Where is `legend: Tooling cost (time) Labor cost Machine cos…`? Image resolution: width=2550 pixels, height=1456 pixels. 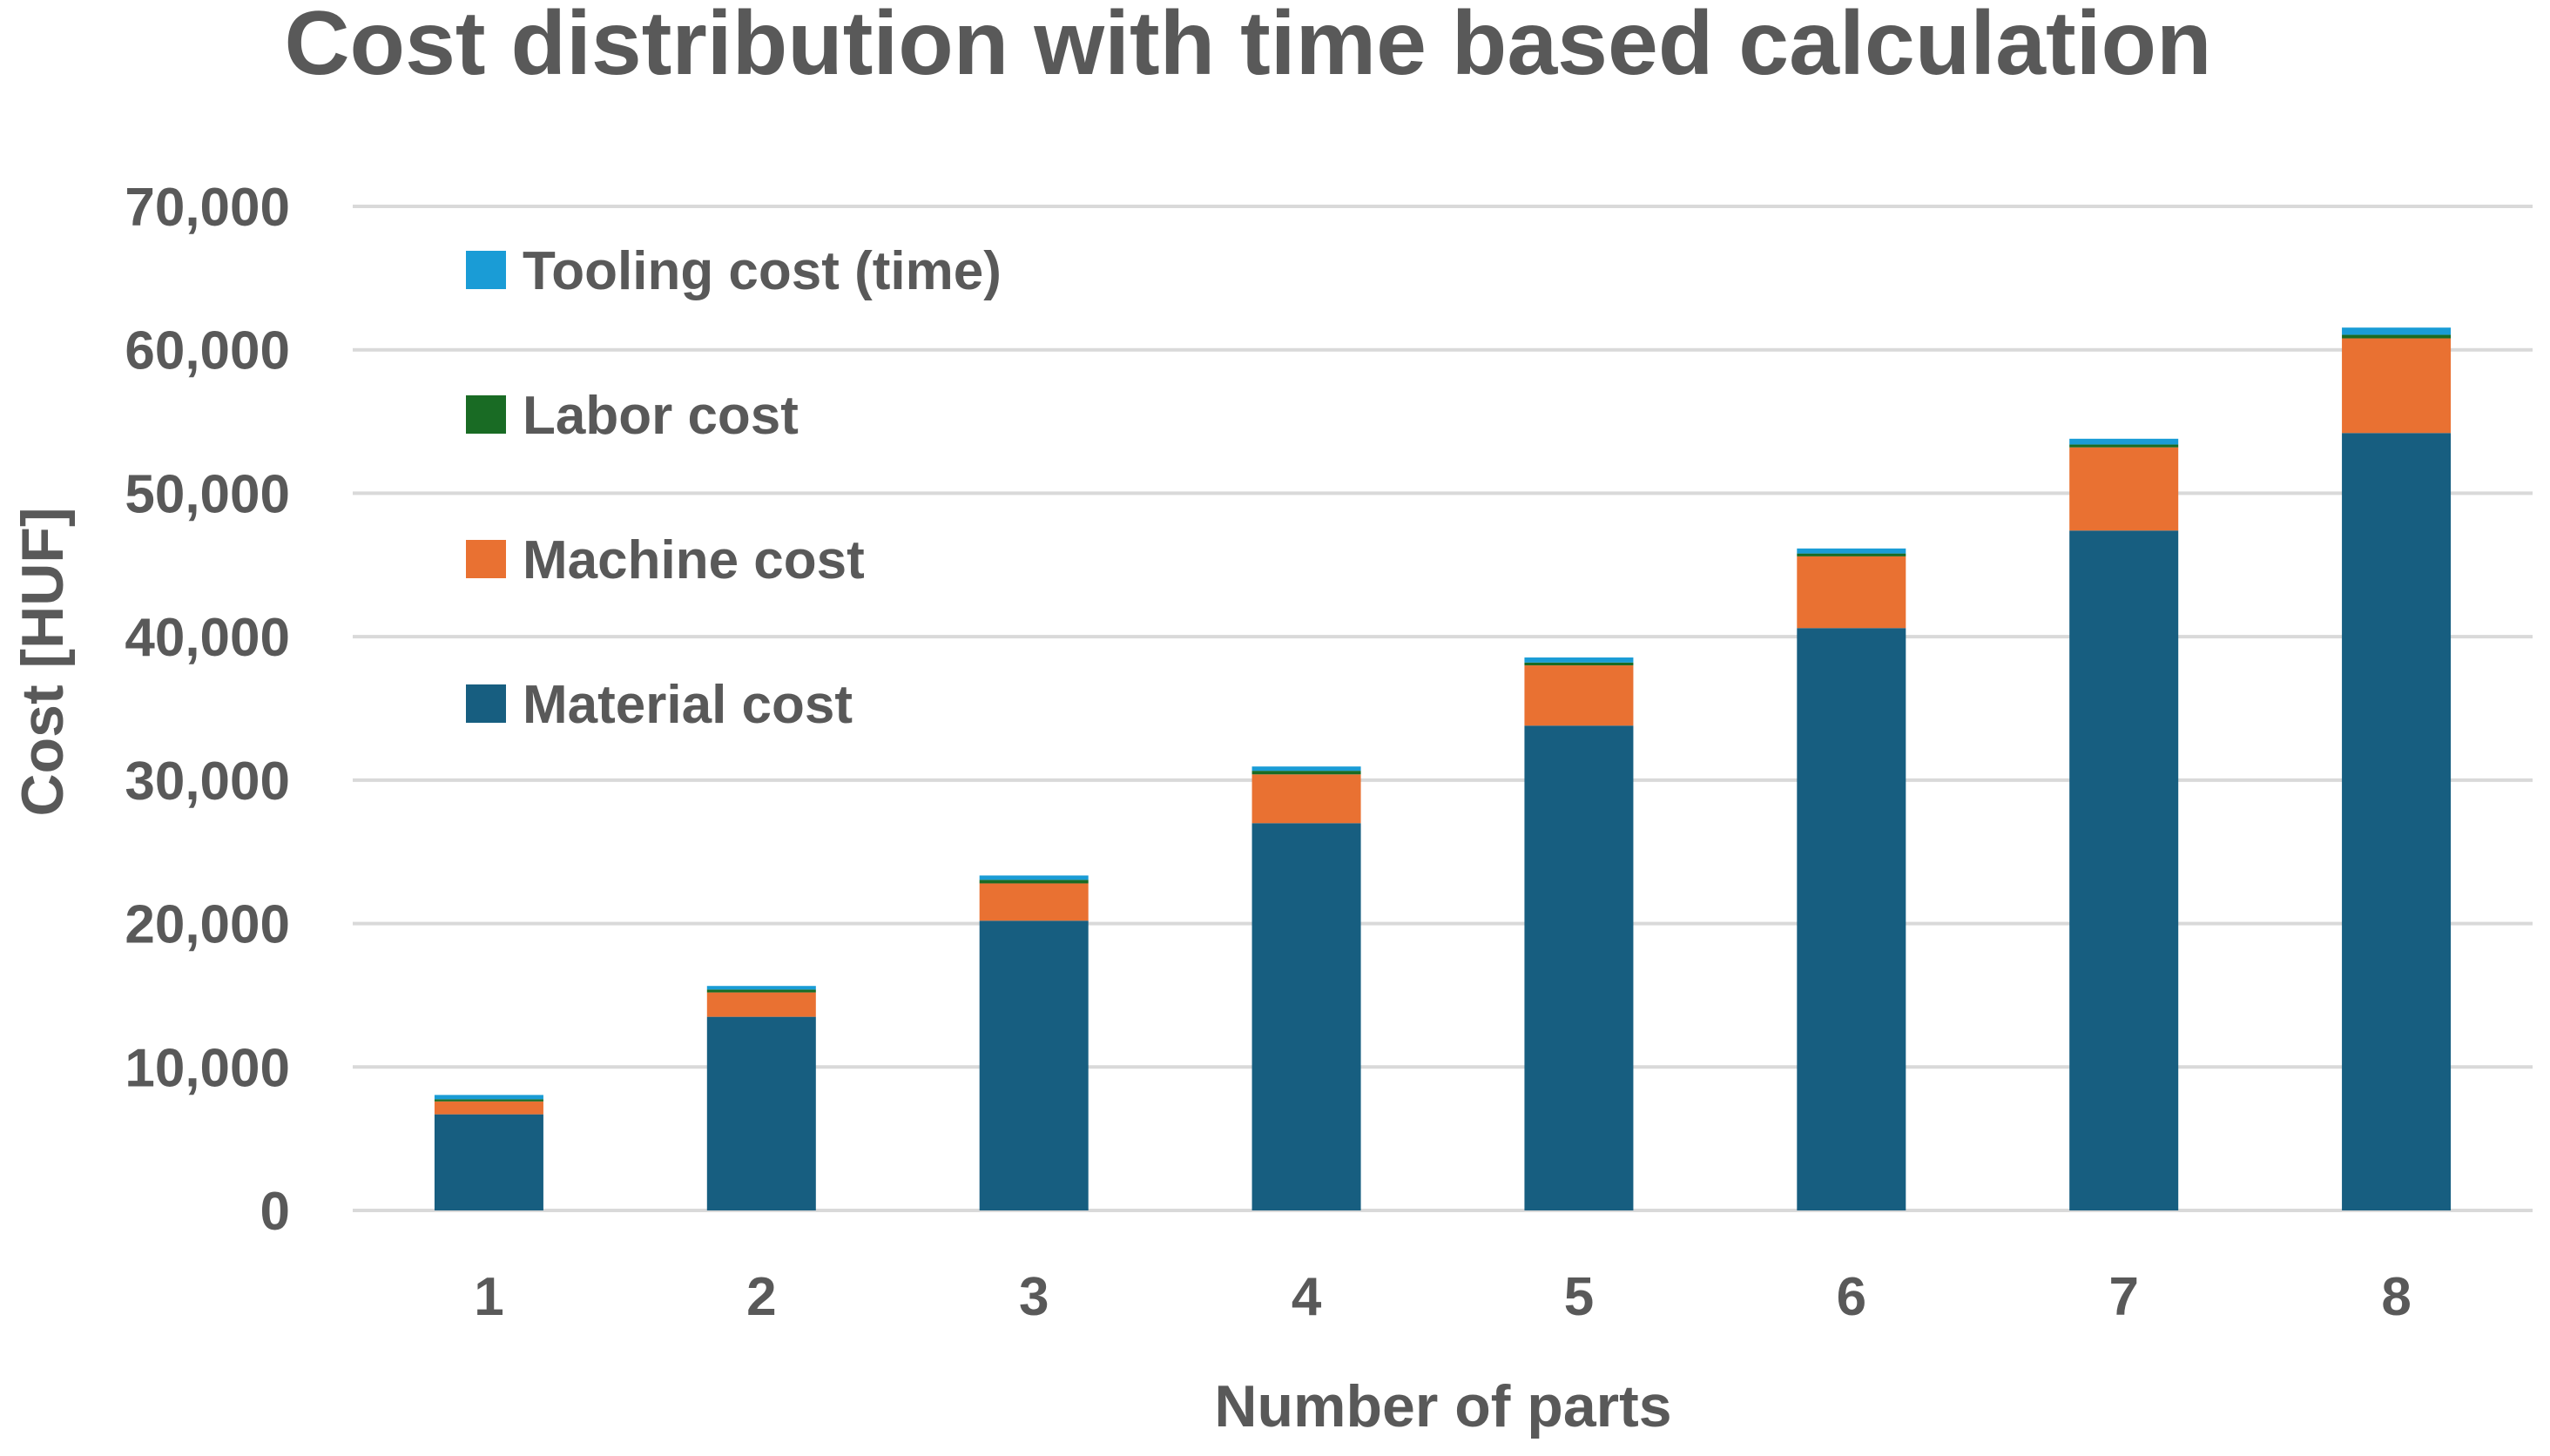 legend: Tooling cost (time) Labor cost Machine cos… is located at coordinates (734, 488).